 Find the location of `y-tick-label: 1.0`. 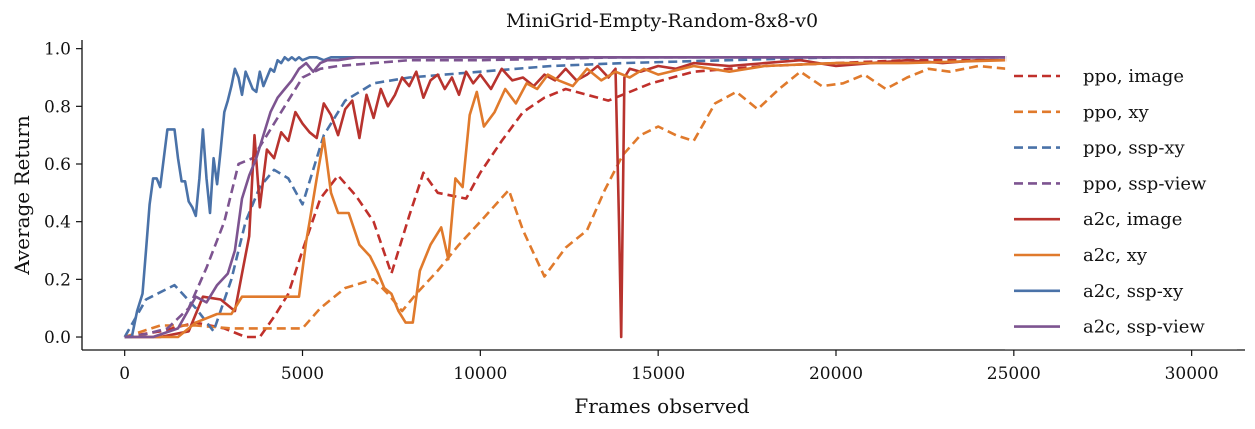

y-tick-label: 1.0 is located at coordinates (57, 50).